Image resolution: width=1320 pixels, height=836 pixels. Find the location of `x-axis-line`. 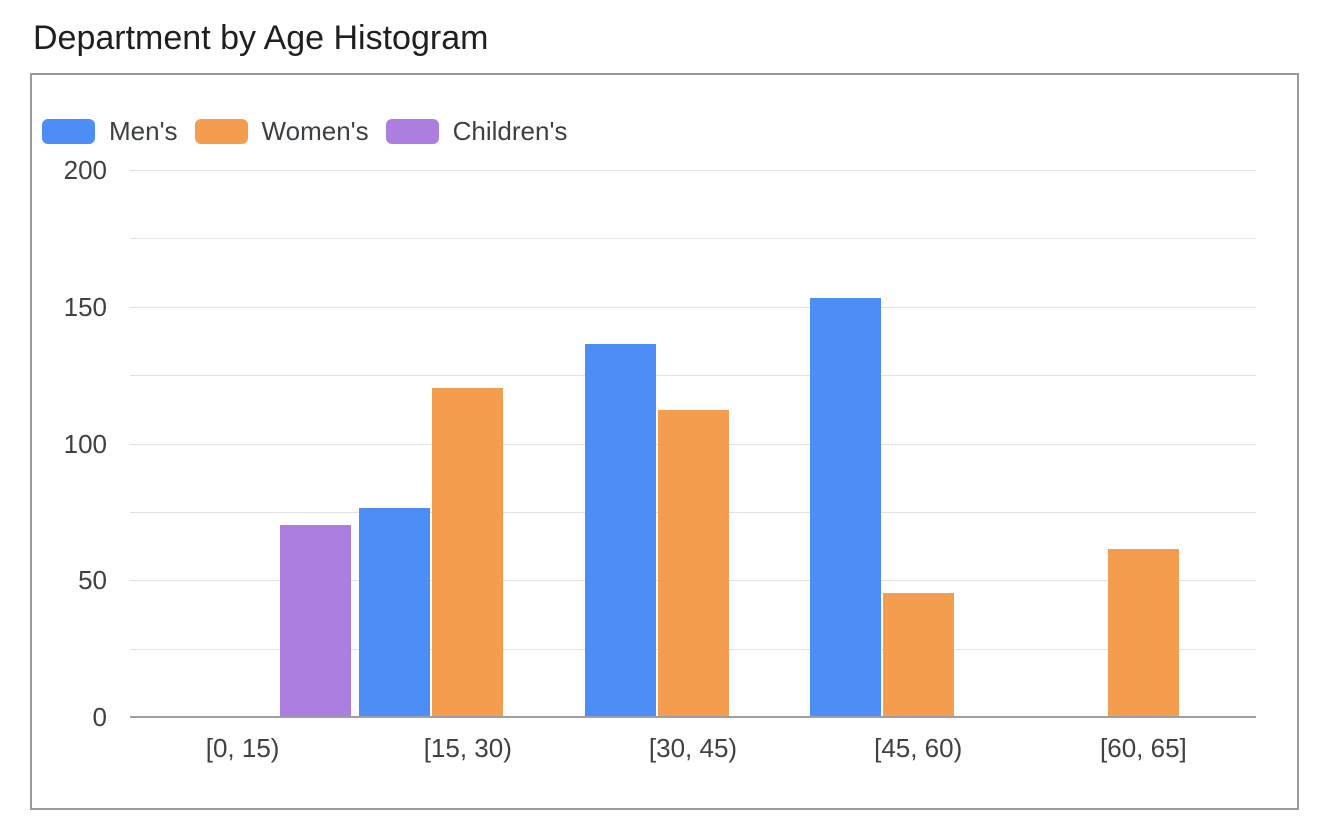

x-axis-line is located at coordinates (693, 717).